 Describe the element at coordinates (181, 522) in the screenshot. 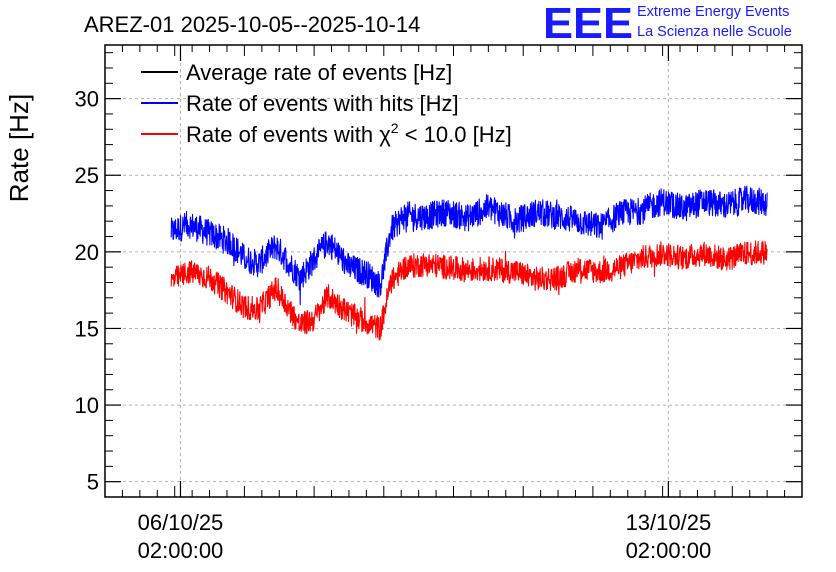

I see `x-tick-label-date-0: 06/10/25` at that location.